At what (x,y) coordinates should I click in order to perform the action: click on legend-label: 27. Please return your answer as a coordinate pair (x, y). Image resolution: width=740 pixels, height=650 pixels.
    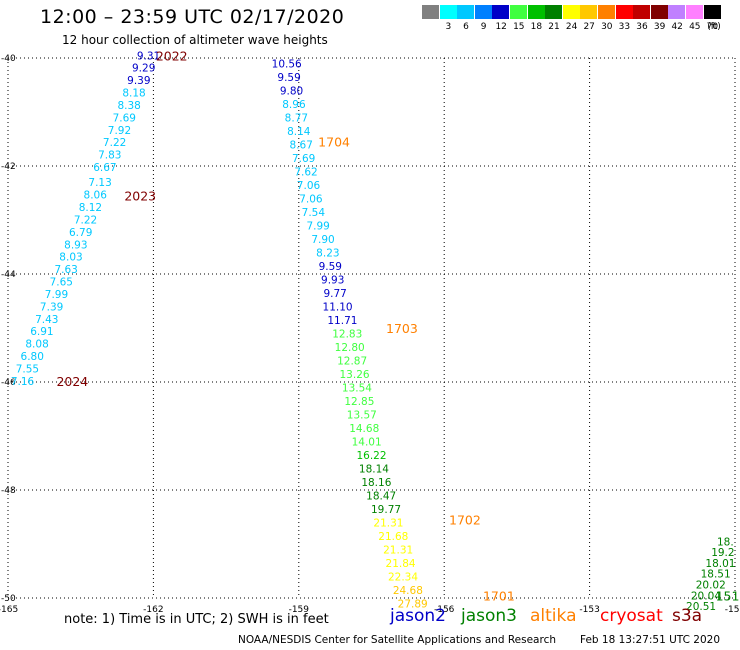
    Looking at the image, I should click on (589, 27).